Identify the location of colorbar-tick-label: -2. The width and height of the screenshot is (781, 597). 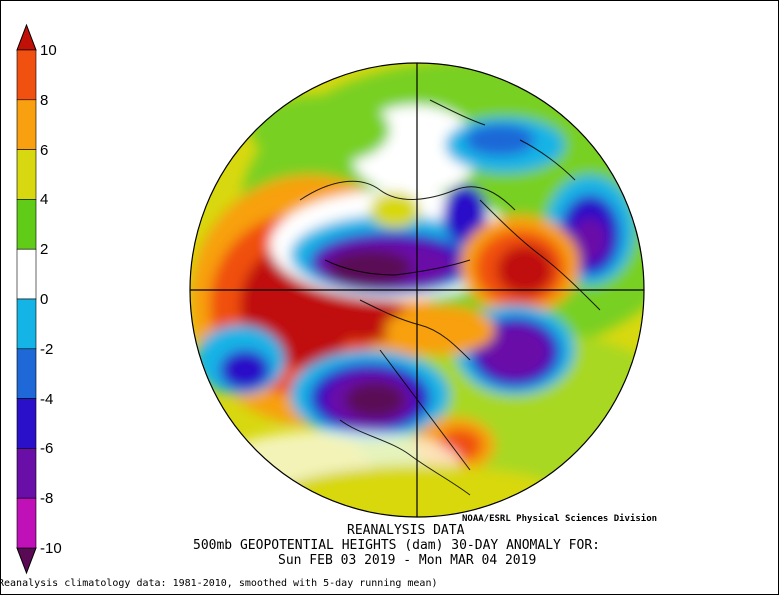
(47, 349).